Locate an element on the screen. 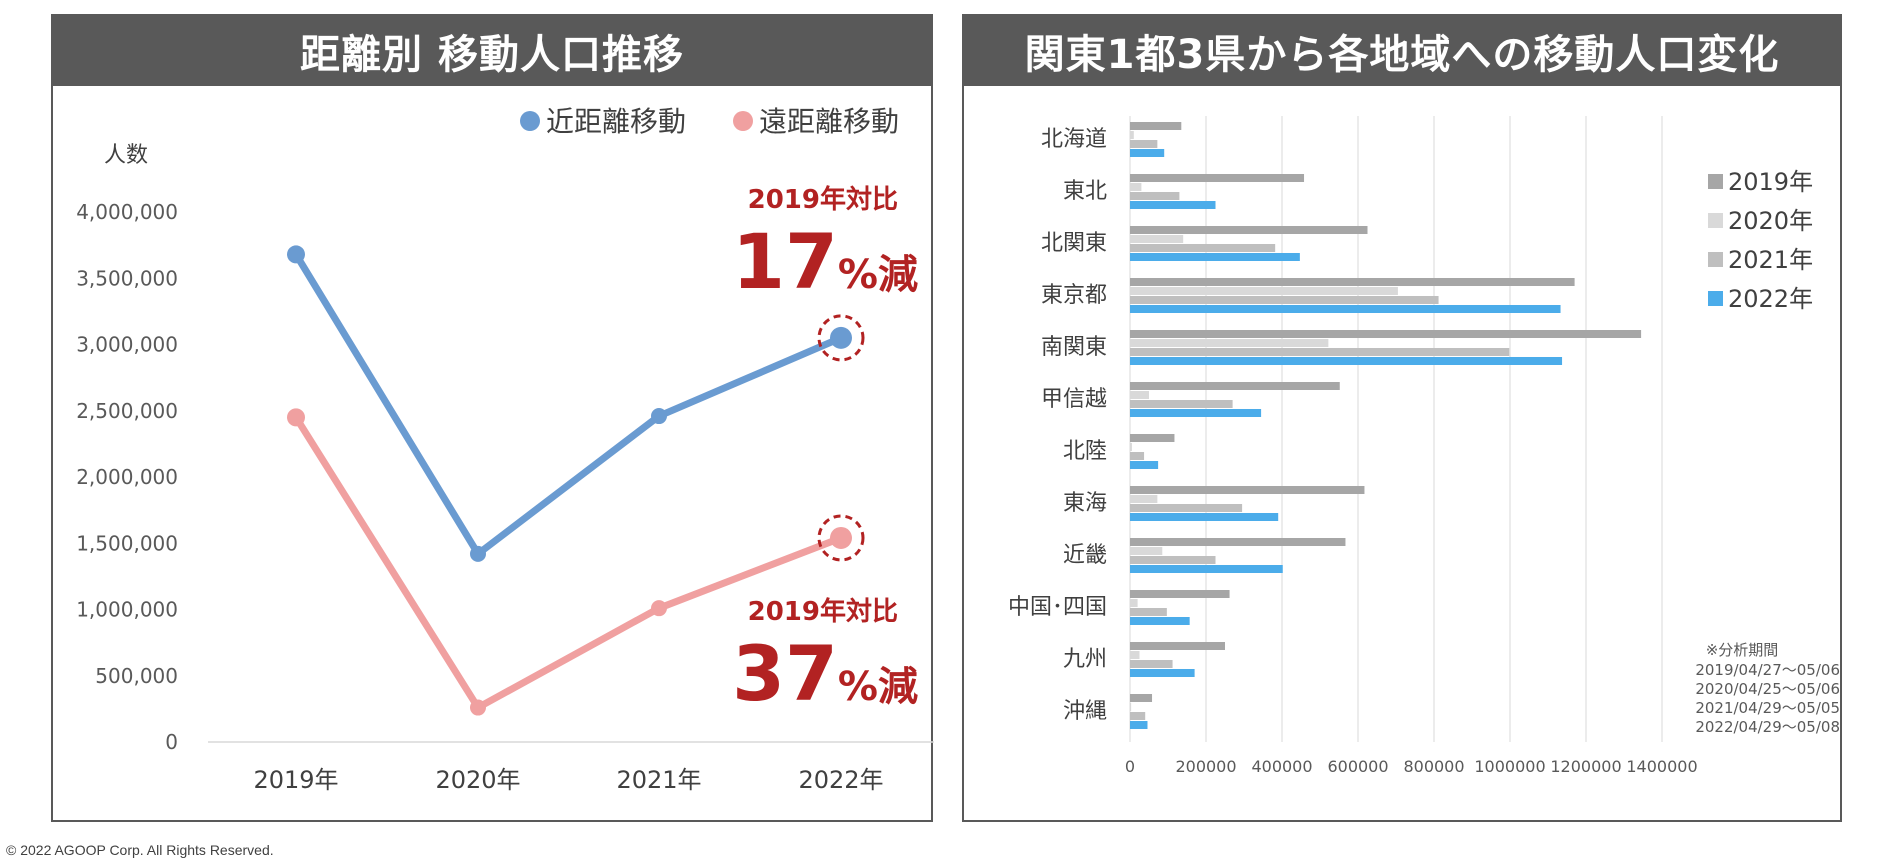 The width and height of the screenshot is (1886, 862). bar-x-tick-label: 200000 is located at coordinates (1205, 766).